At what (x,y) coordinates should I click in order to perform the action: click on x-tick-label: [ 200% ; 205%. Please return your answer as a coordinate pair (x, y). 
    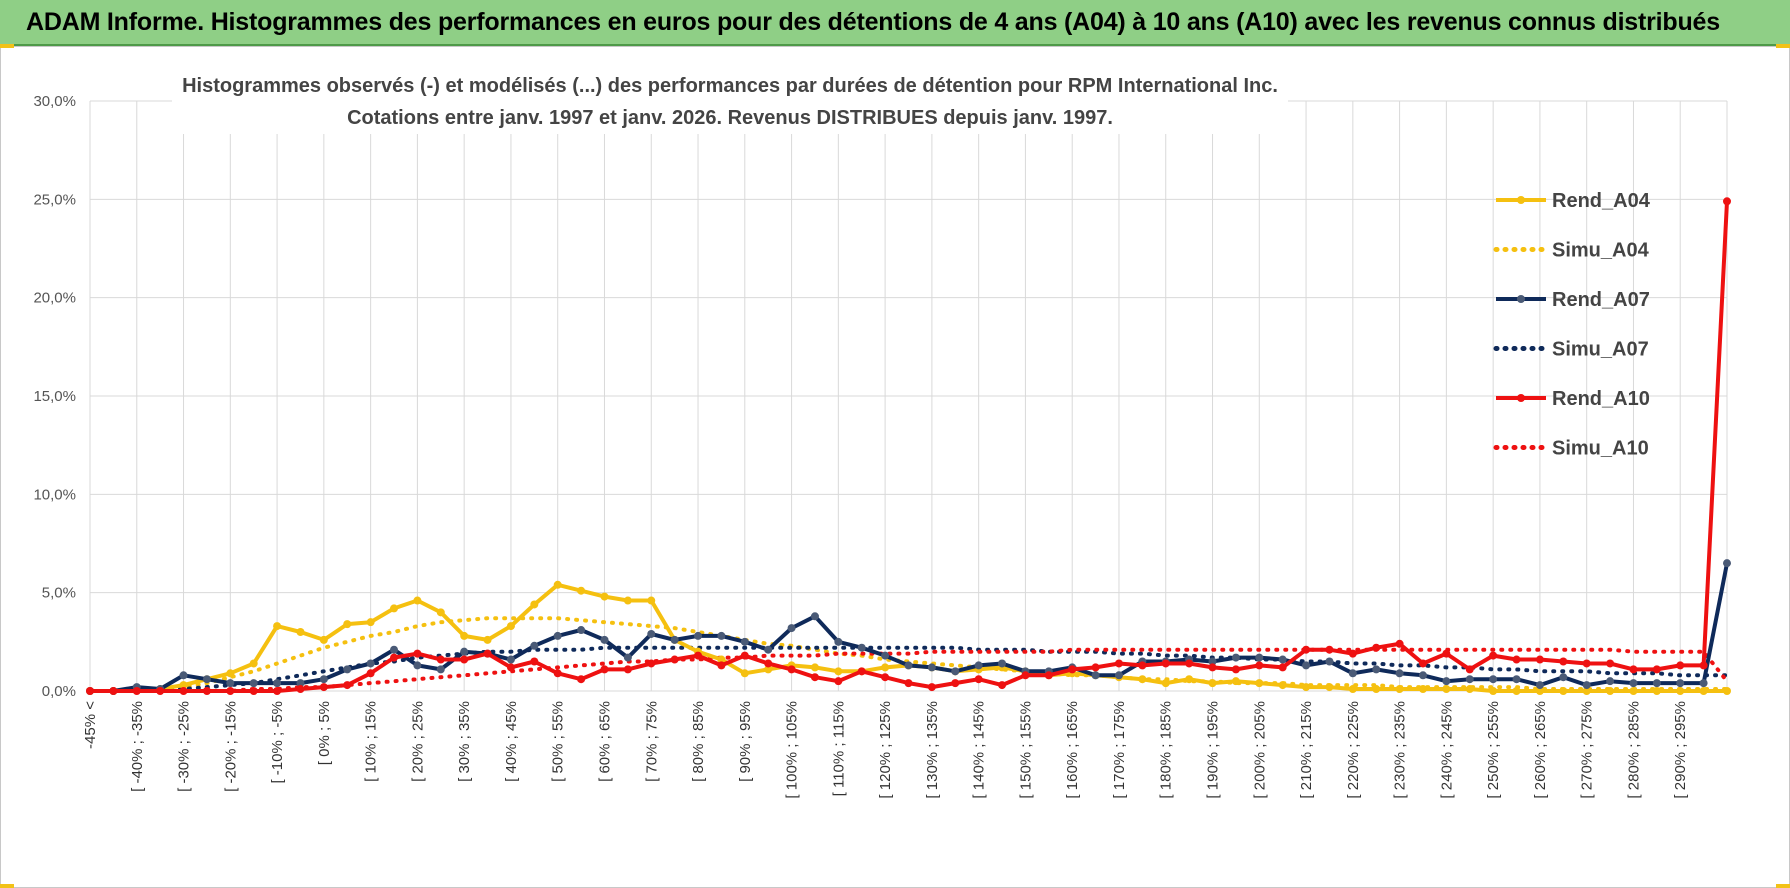
    Looking at the image, I should click on (1259, 750).